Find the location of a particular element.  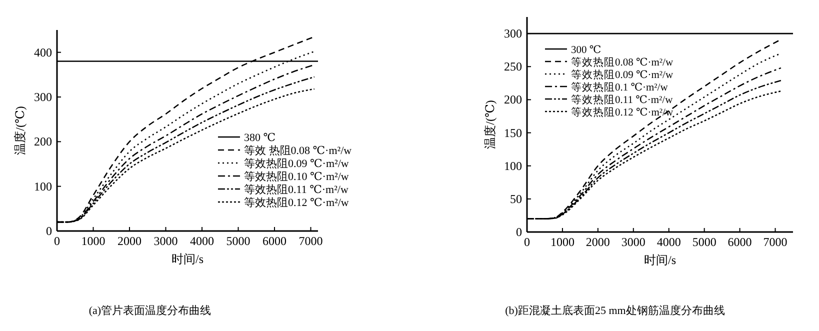

y-tick-label: 250 is located at coordinates (513, 67).